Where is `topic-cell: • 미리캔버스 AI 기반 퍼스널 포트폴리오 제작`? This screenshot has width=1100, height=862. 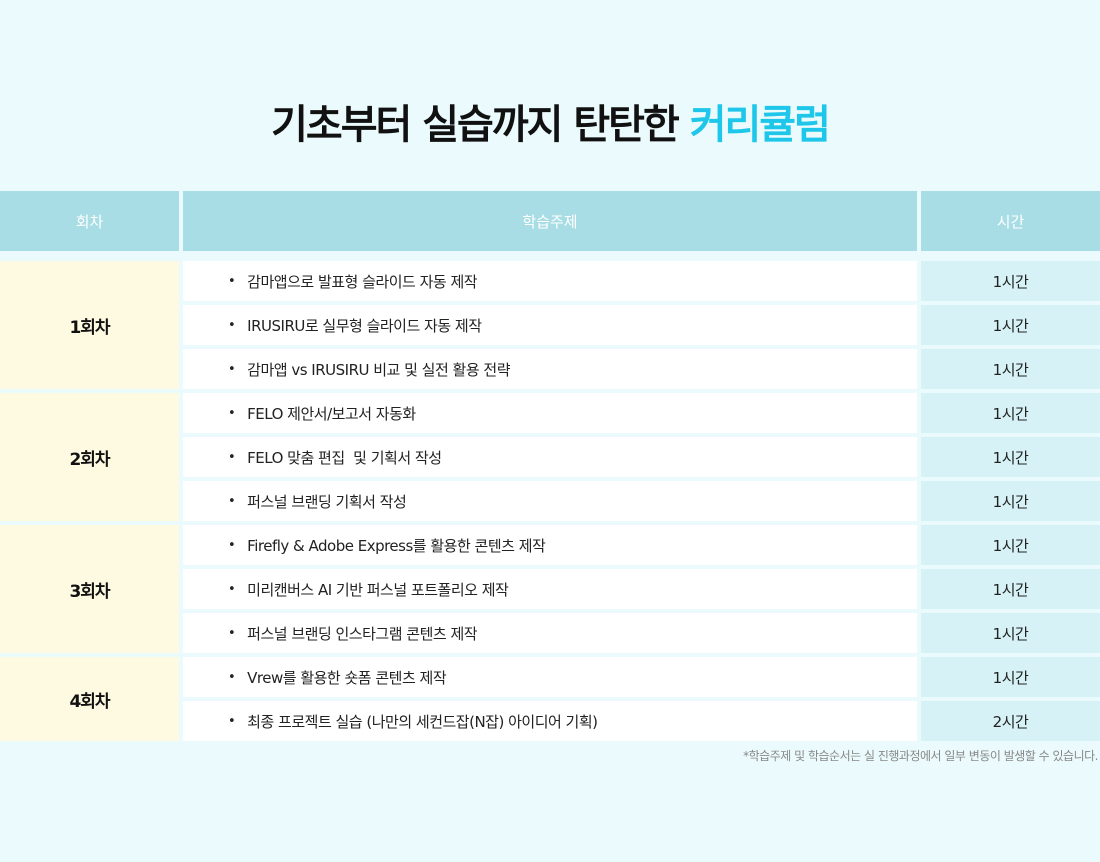
topic-cell: • 미리캔버스 AI 기반 퍼스널 포트폴리오 제작 is located at coordinates (550, 589).